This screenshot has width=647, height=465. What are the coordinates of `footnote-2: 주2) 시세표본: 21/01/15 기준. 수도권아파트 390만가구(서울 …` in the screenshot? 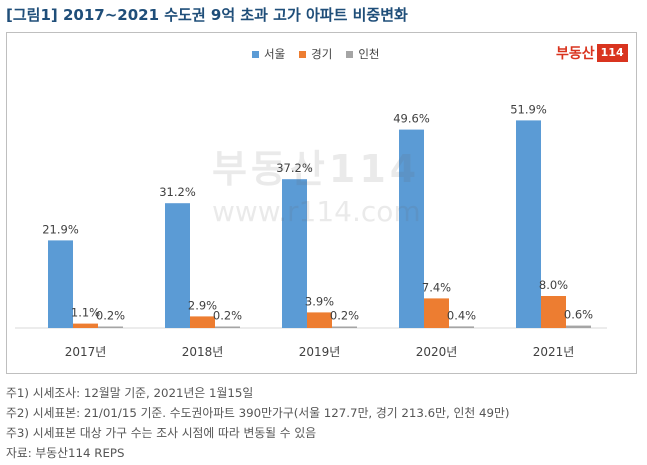 It's located at (258, 413).